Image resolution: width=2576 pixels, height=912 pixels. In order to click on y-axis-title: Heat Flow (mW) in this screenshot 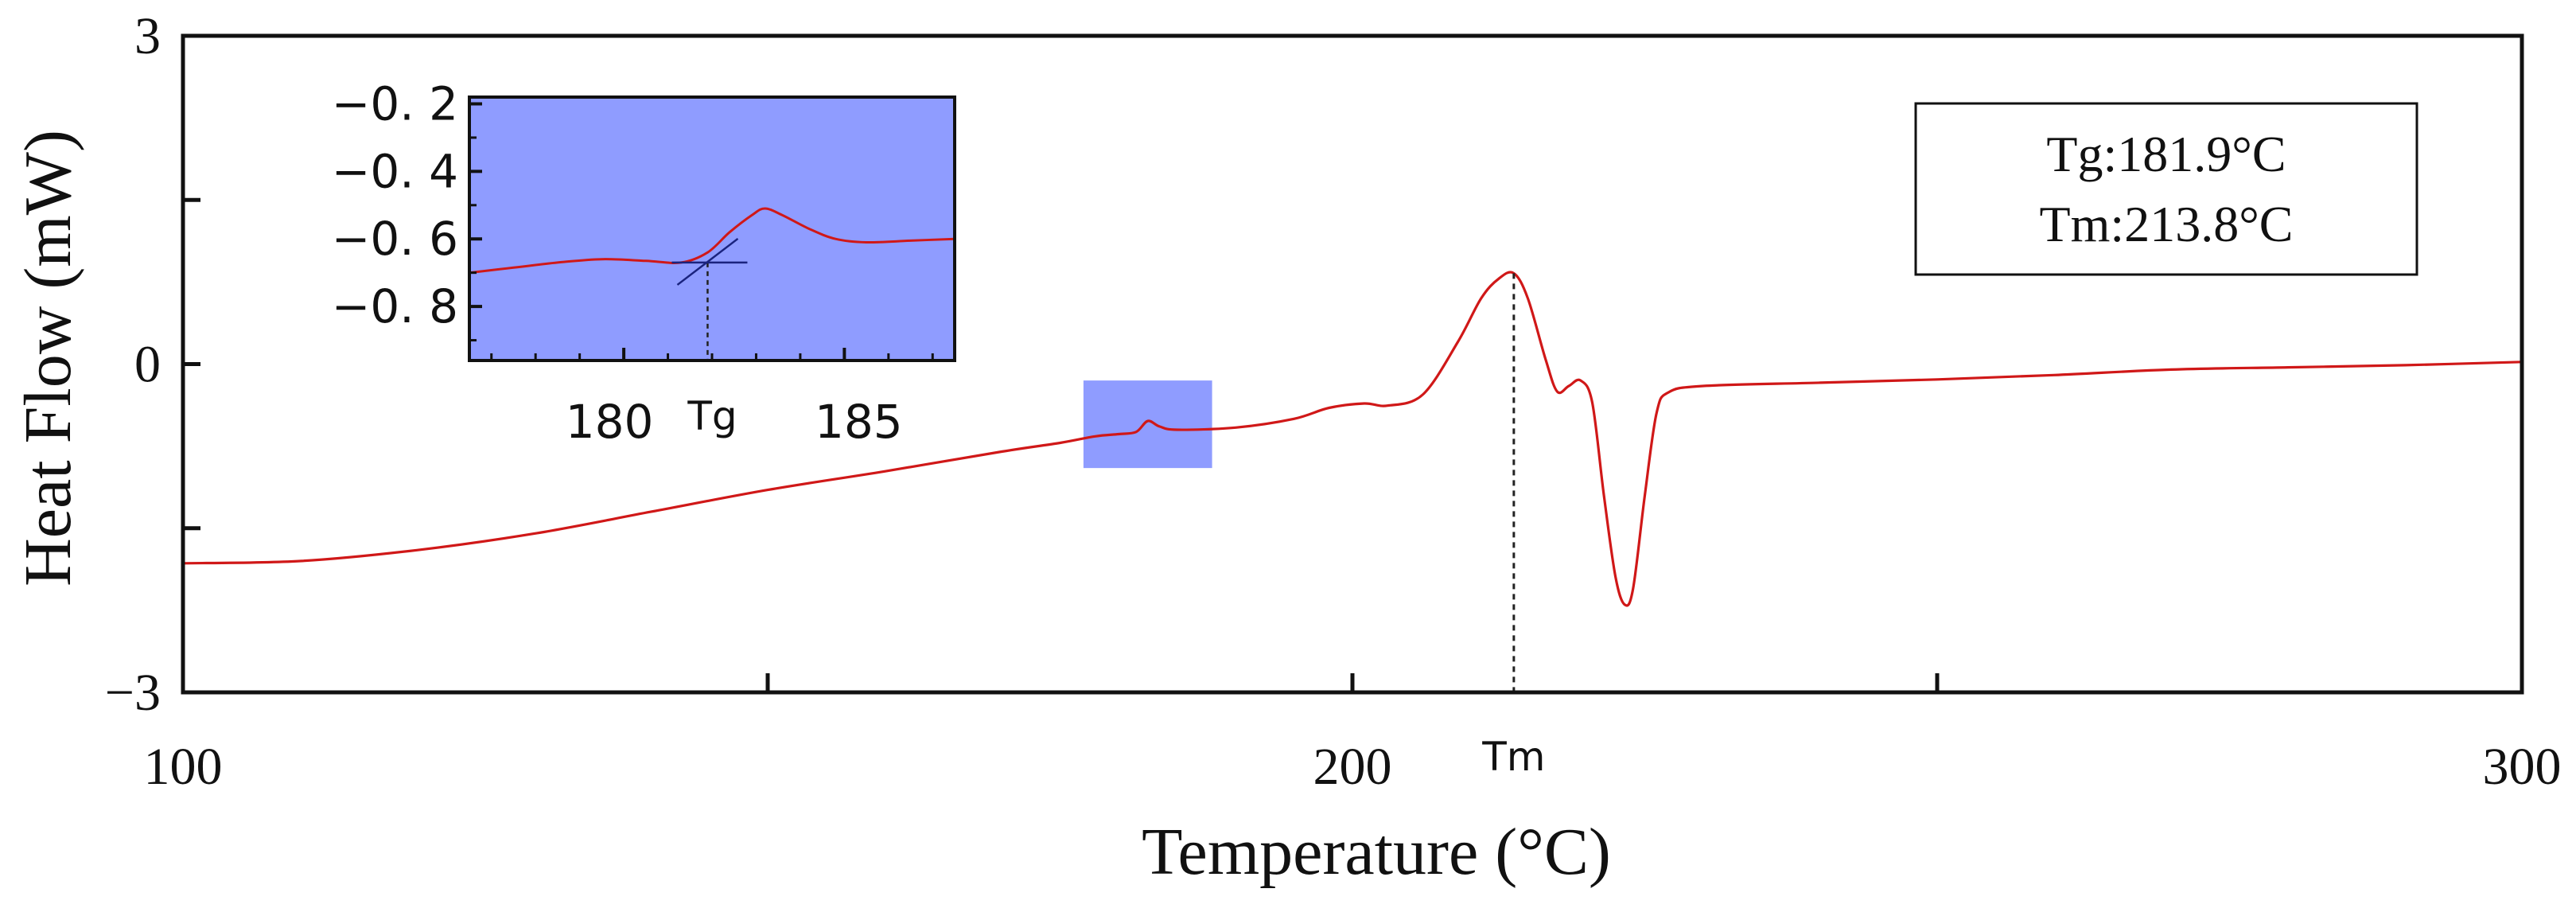, I will do `click(48, 358)`.